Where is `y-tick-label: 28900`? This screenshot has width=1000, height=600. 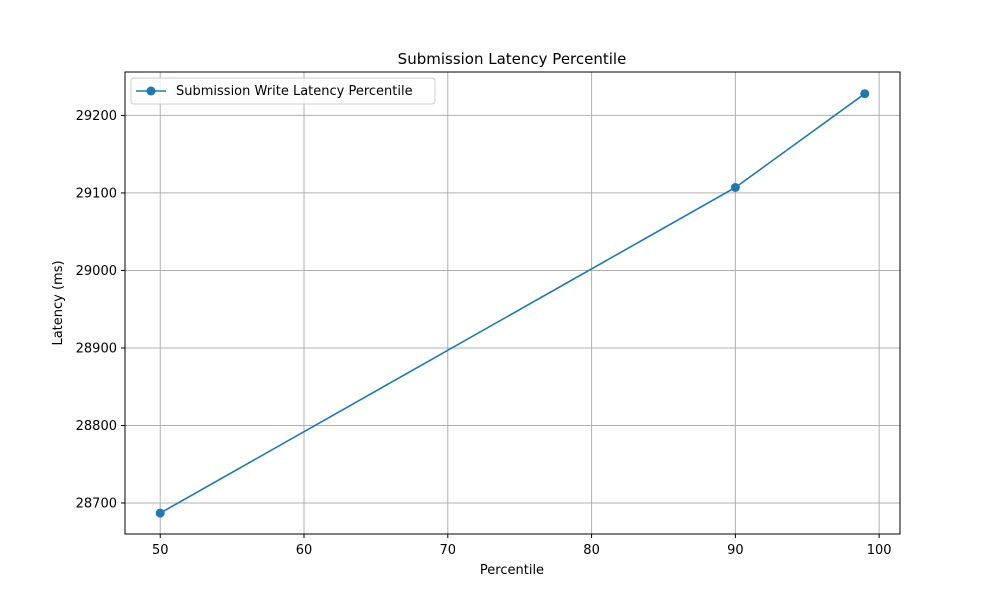 y-tick-label: 28900 is located at coordinates (96, 348).